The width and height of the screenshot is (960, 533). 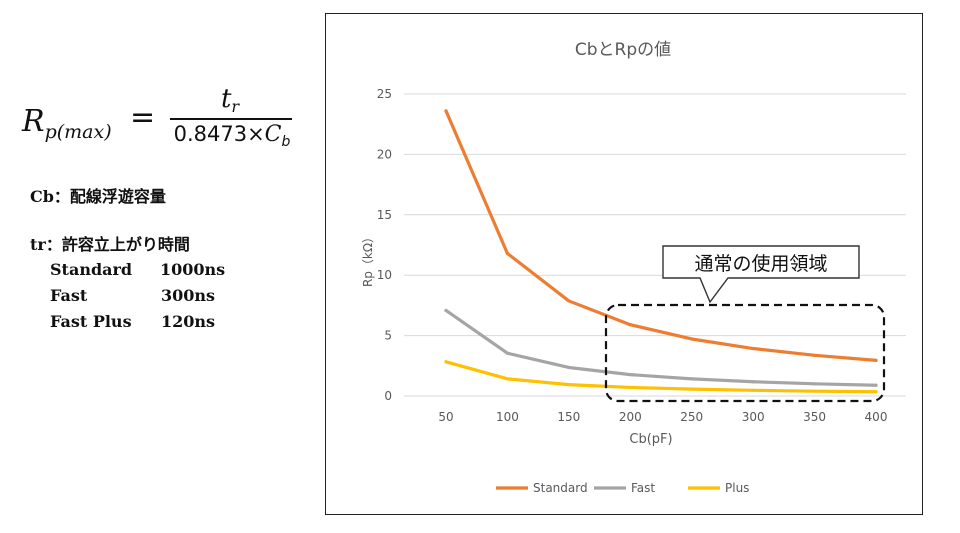 What do you see at coordinates (737, 488) in the screenshot?
I see `legend-label-plus: Plus` at bounding box center [737, 488].